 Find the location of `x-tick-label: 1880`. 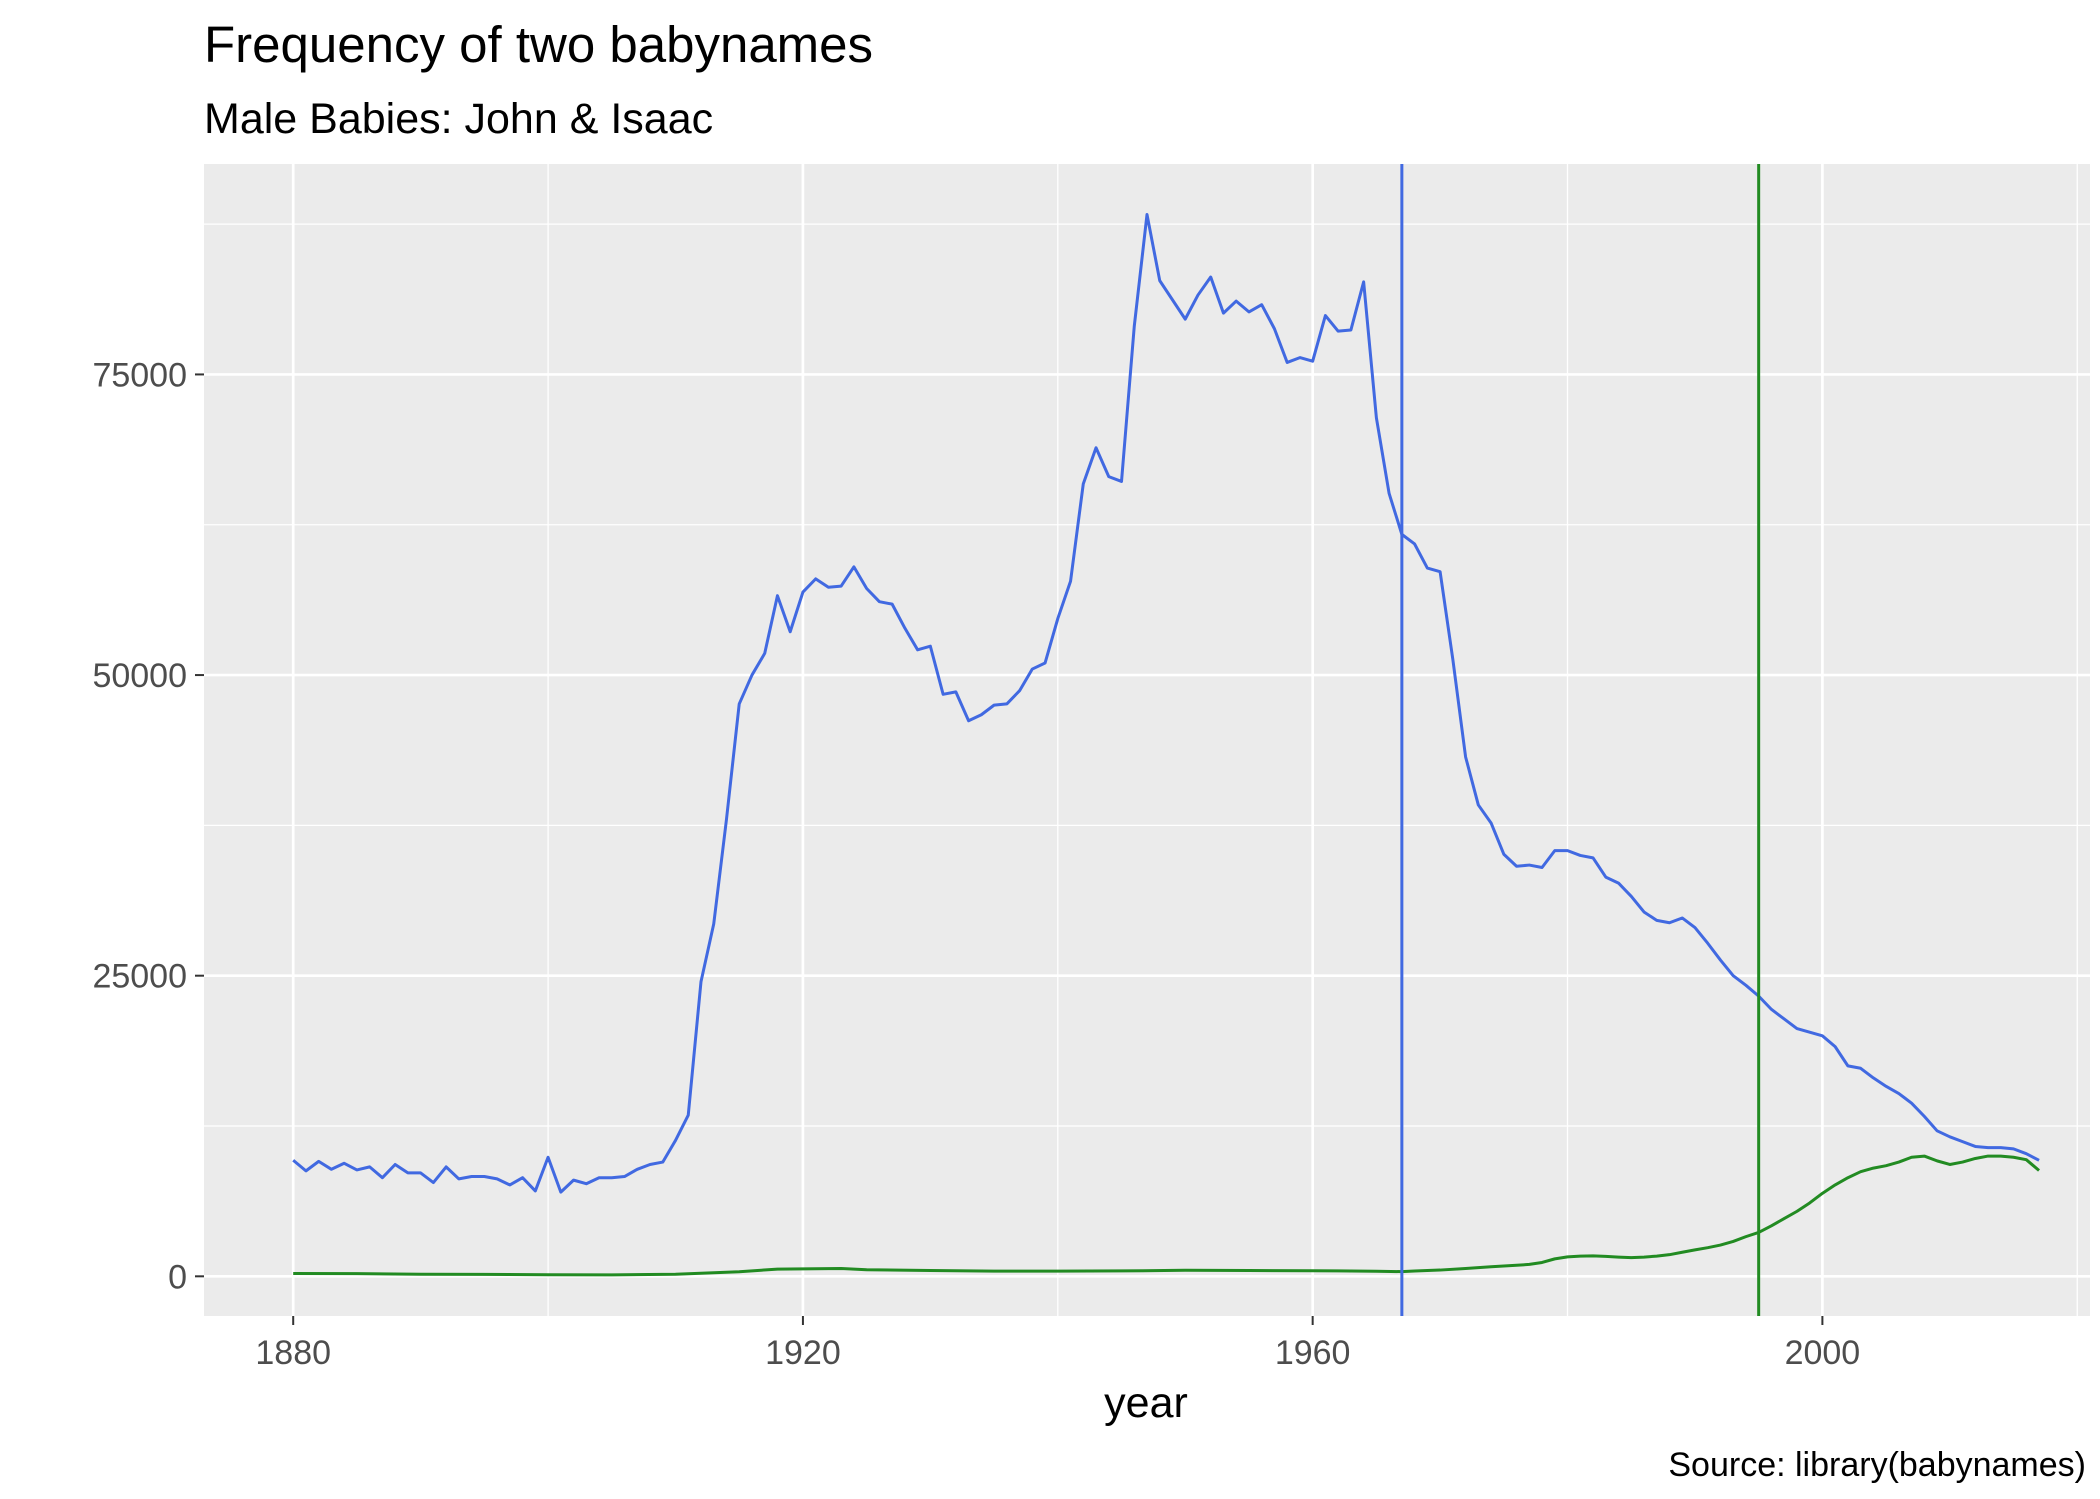

x-tick-label: 1880 is located at coordinates (293, 1353).